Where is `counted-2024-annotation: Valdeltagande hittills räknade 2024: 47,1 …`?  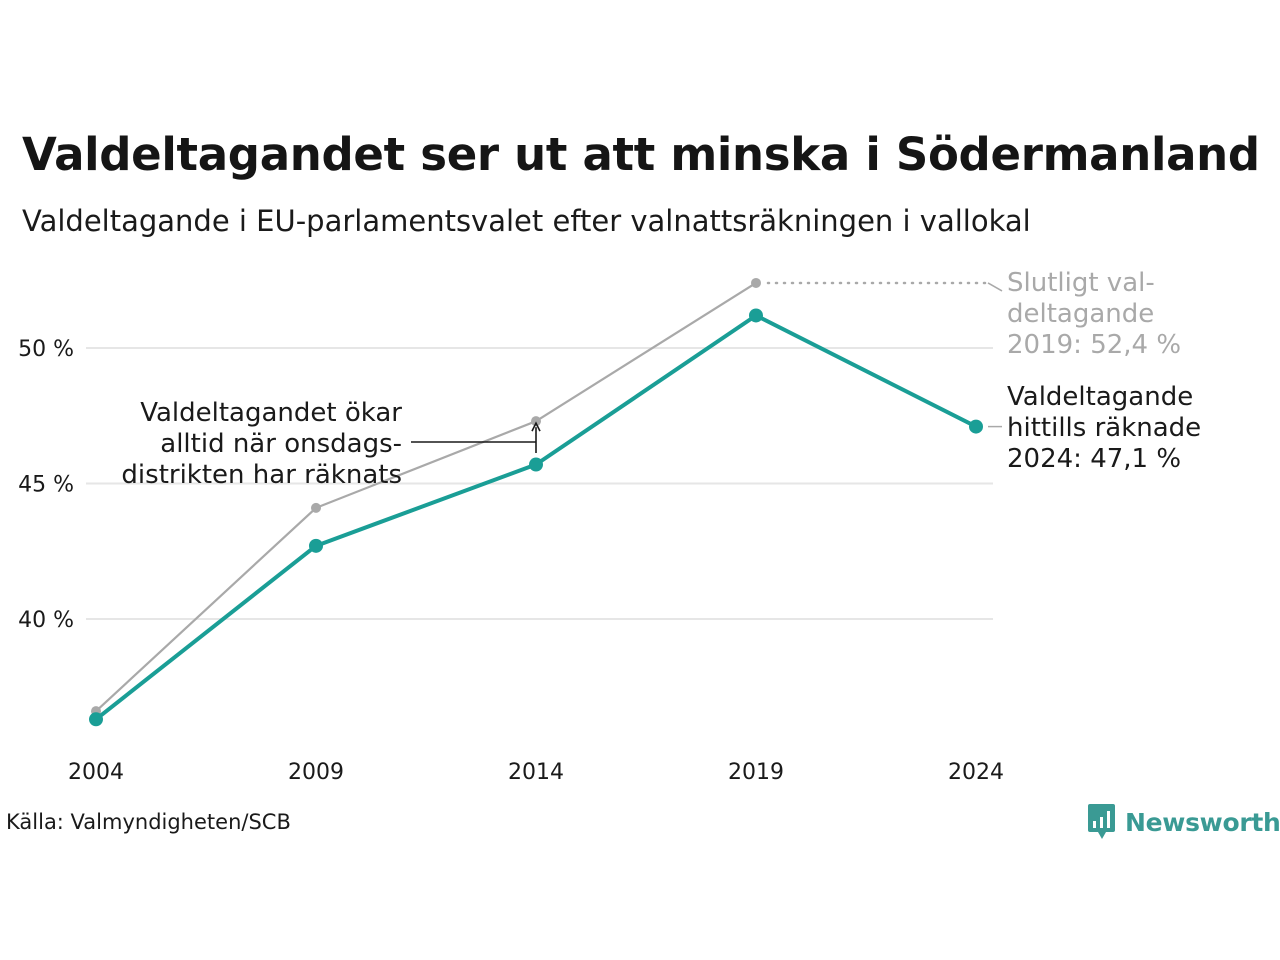 counted-2024-annotation: Valdeltagande hittills räknade 2024: 47,1 … is located at coordinates (1104, 428).